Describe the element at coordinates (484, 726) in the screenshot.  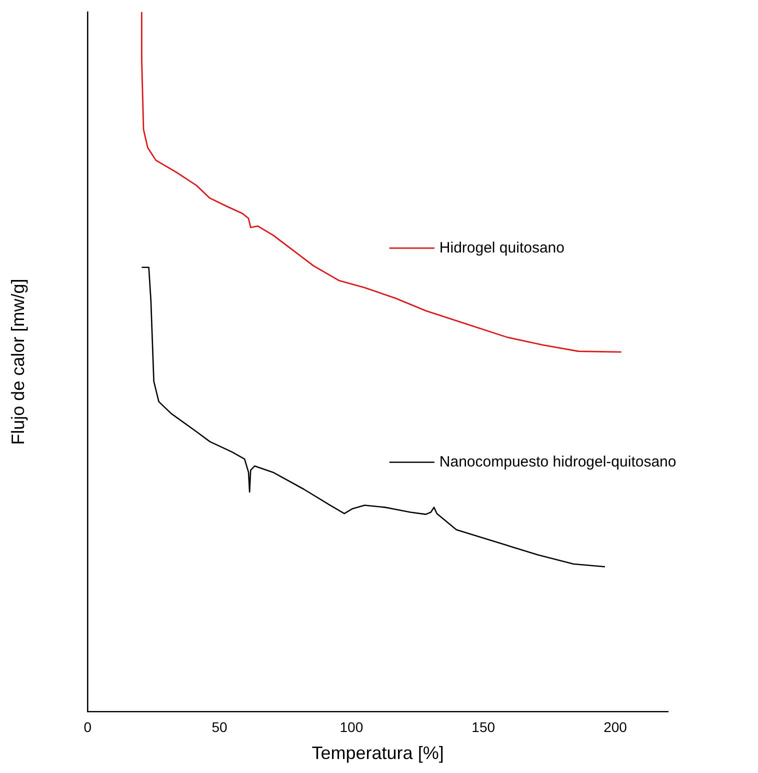
I see `x-tick-label: 150` at that location.